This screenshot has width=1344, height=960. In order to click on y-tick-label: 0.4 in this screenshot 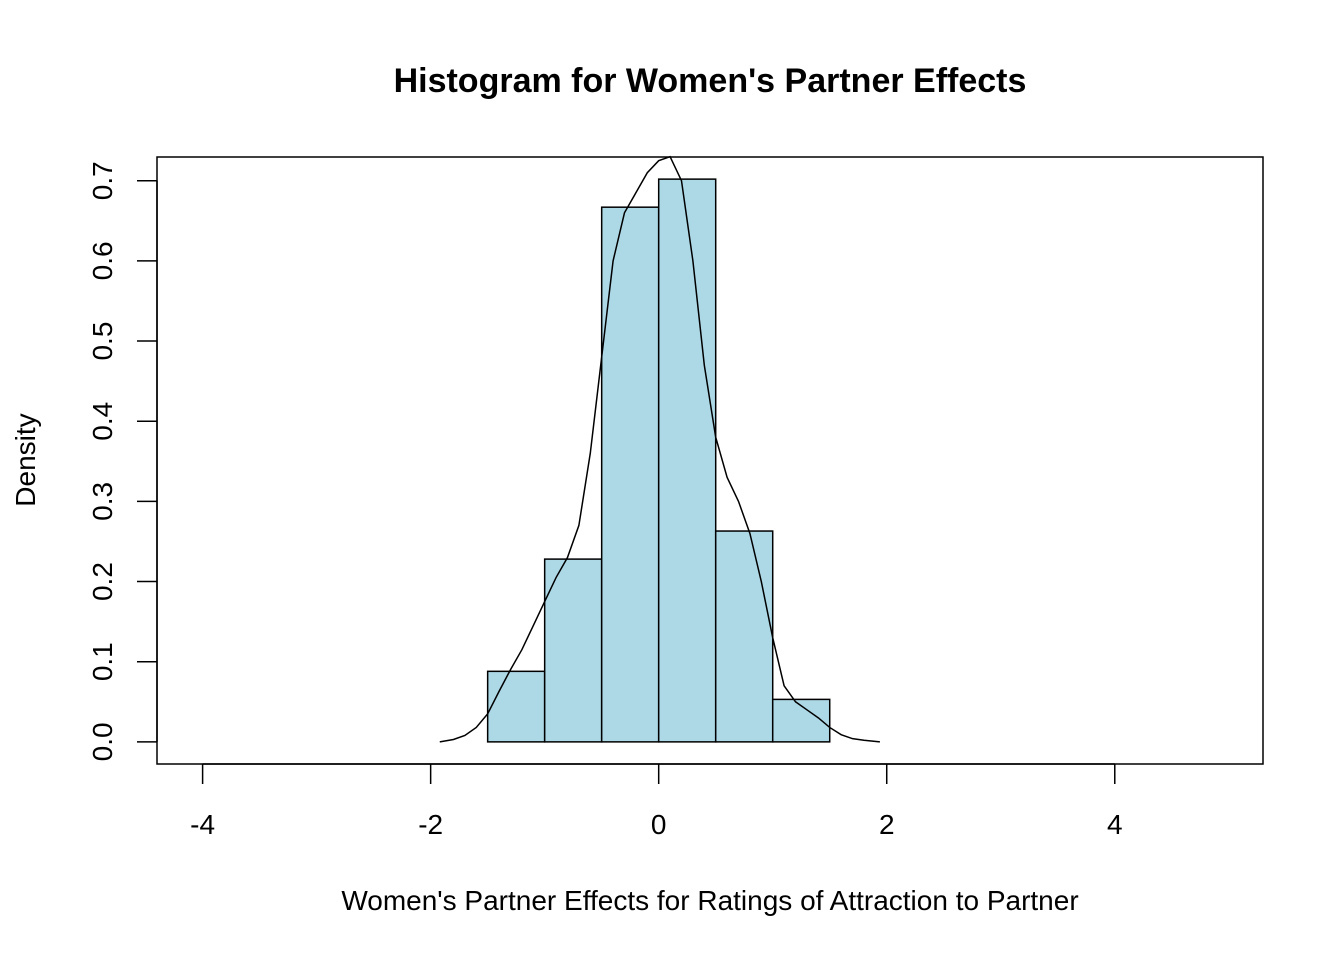, I will do `click(102, 421)`.